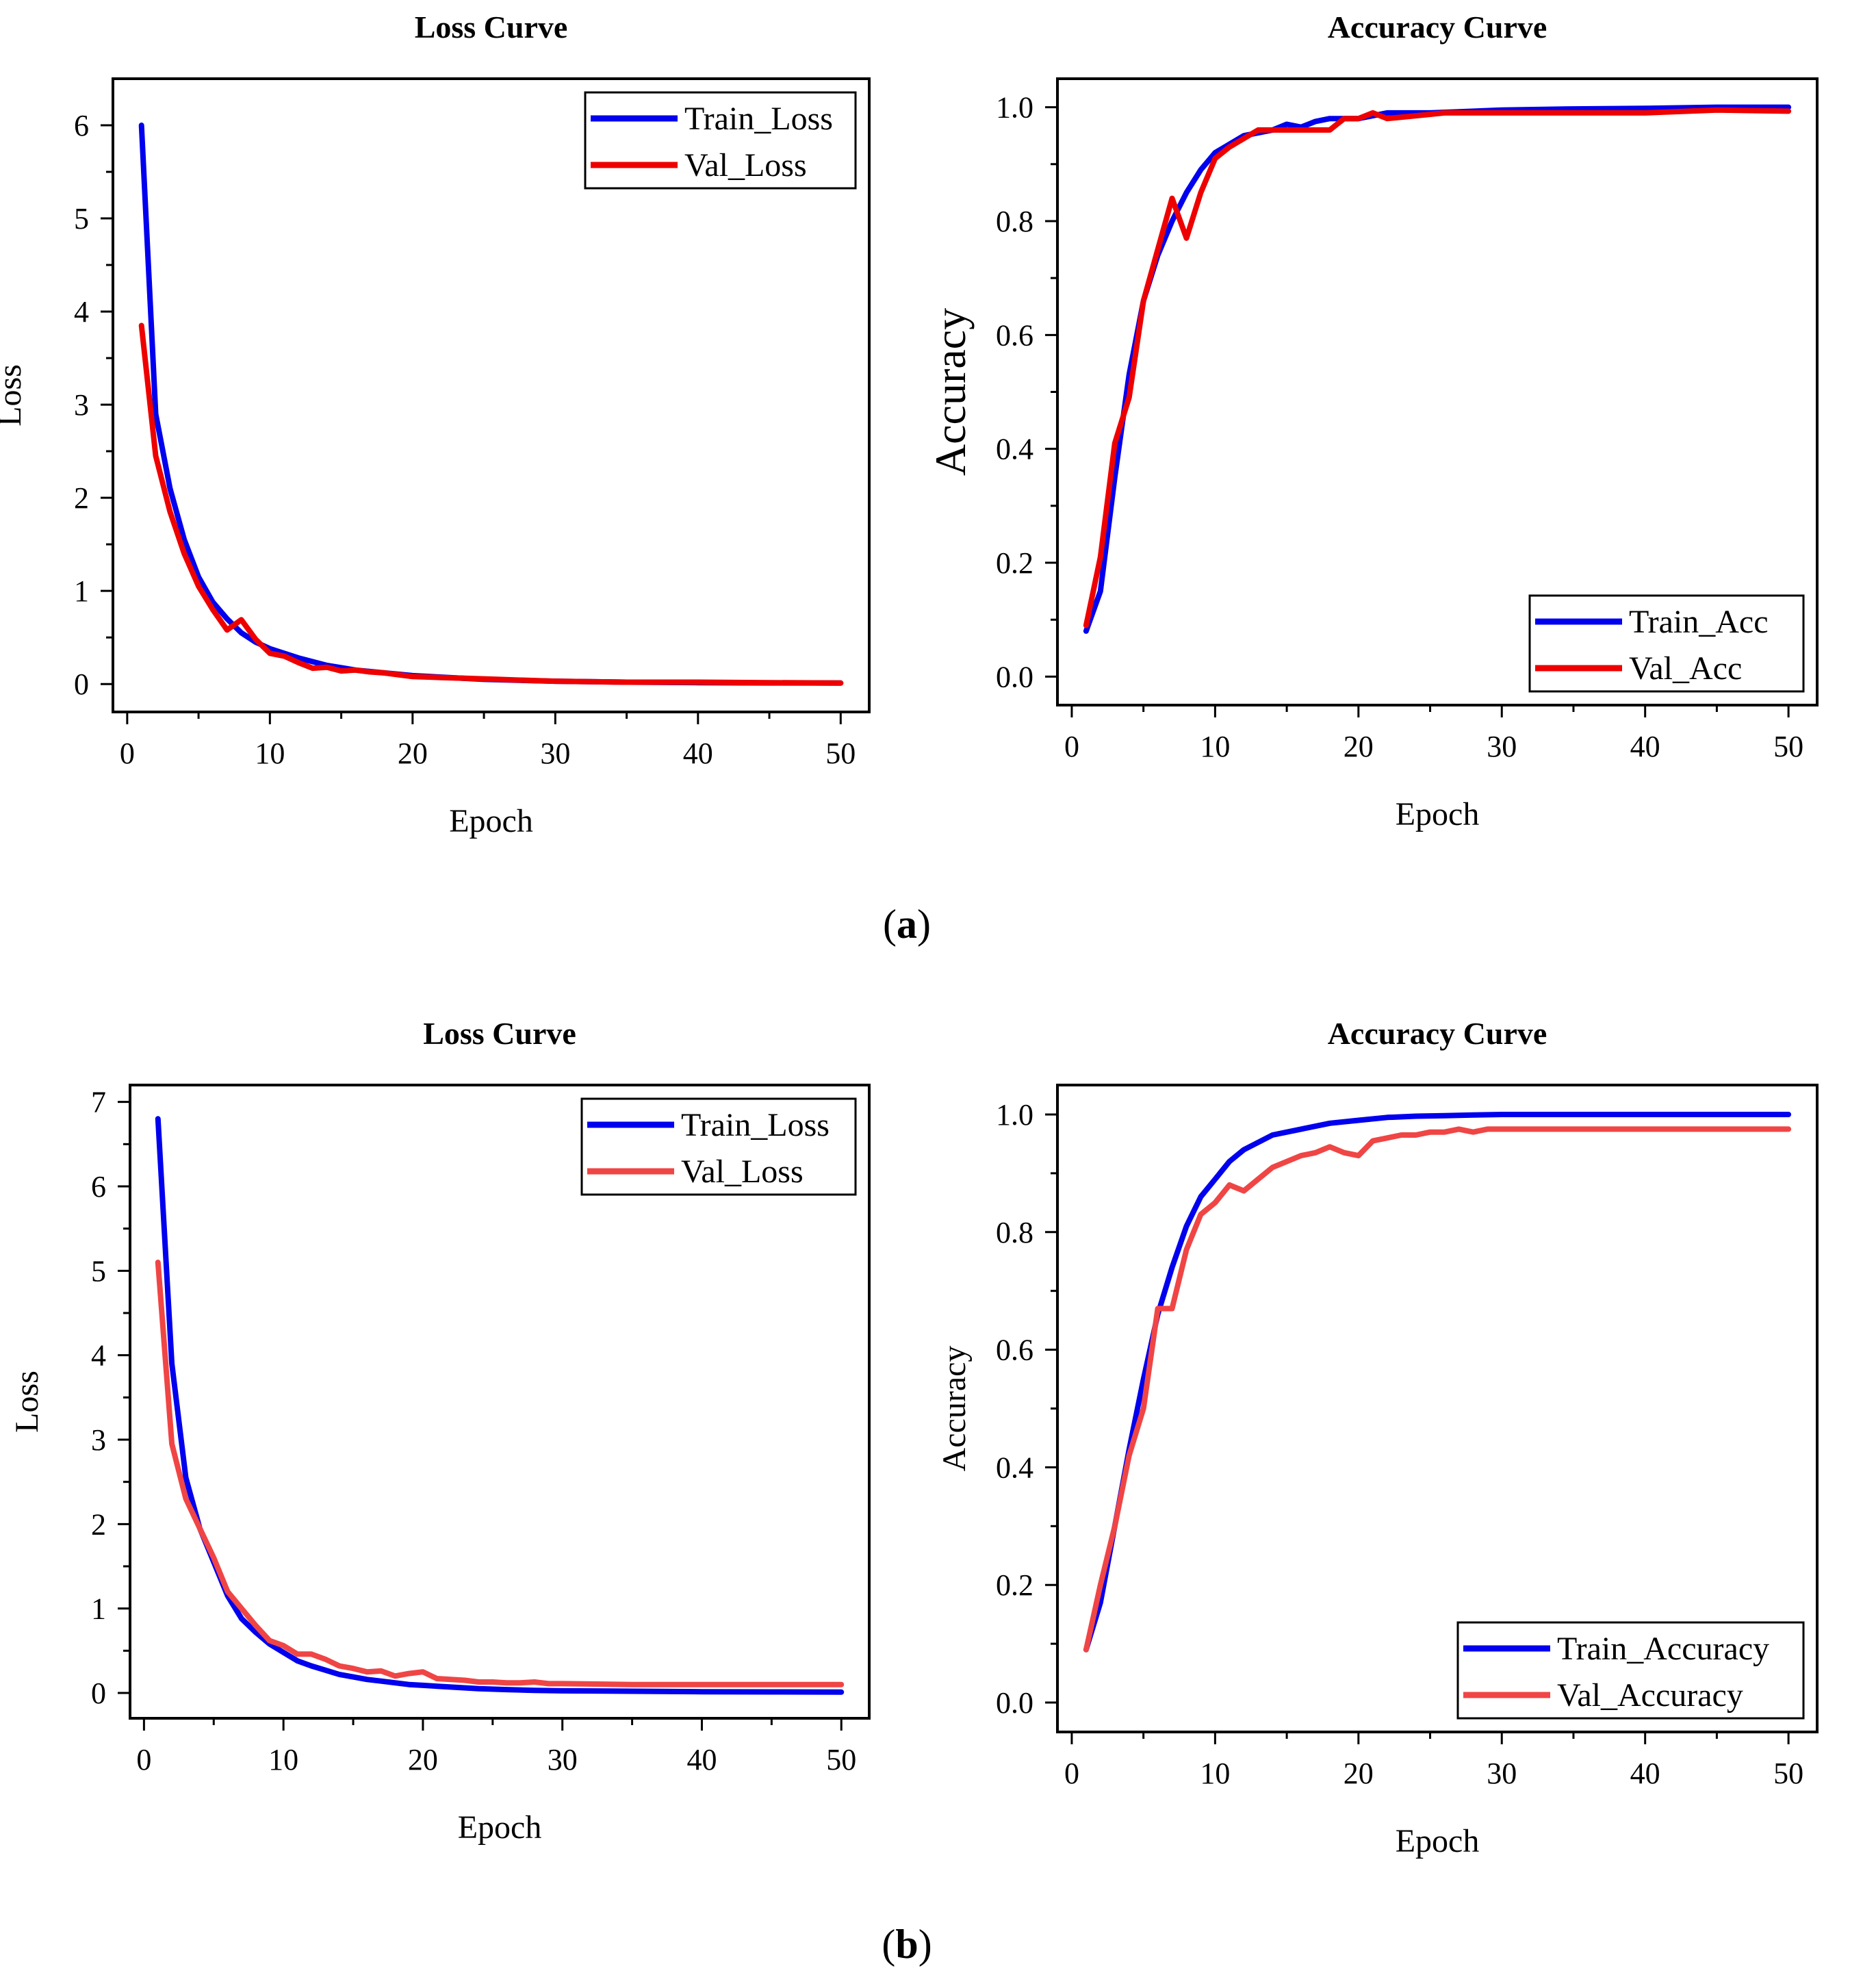 The height and width of the screenshot is (1988, 1850). I want to click on legend: Train_Acc Val_Acc, so click(1666, 643).